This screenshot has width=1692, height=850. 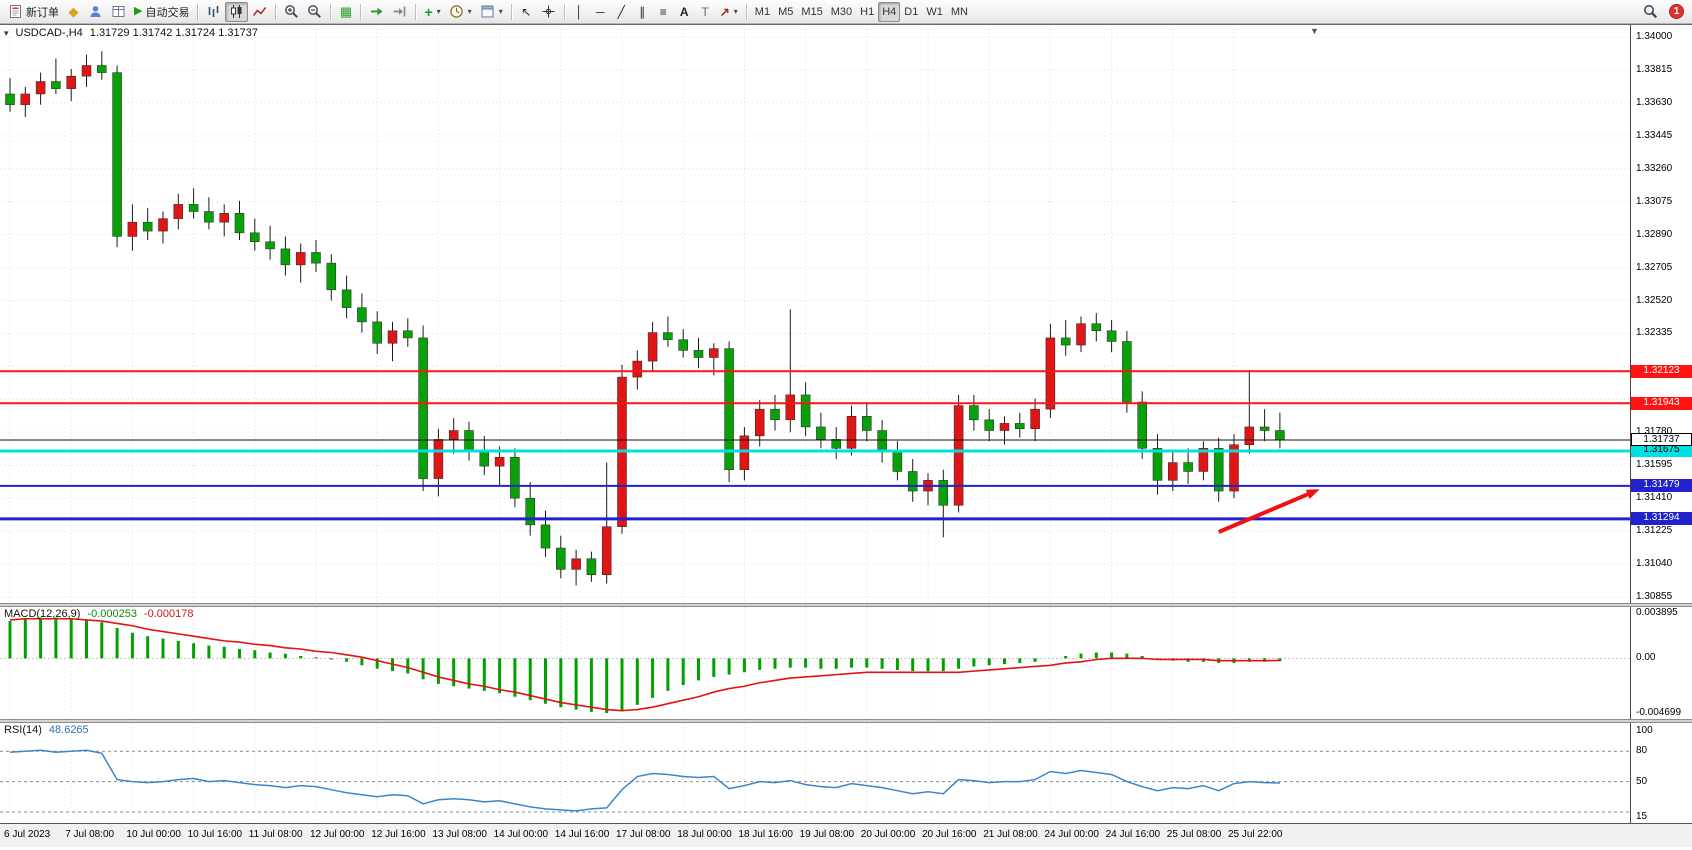 I want to click on horizontal-line-icon: ─, so click(x=600, y=11).